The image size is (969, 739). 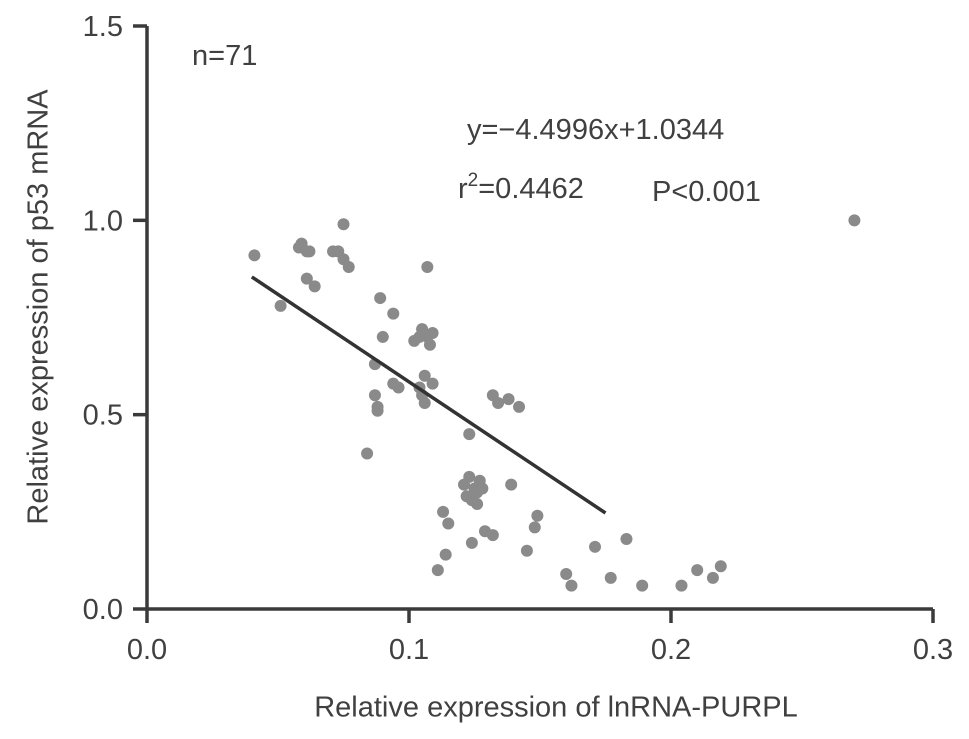 I want to click on r-squared-prefix: r, so click(x=463, y=189).